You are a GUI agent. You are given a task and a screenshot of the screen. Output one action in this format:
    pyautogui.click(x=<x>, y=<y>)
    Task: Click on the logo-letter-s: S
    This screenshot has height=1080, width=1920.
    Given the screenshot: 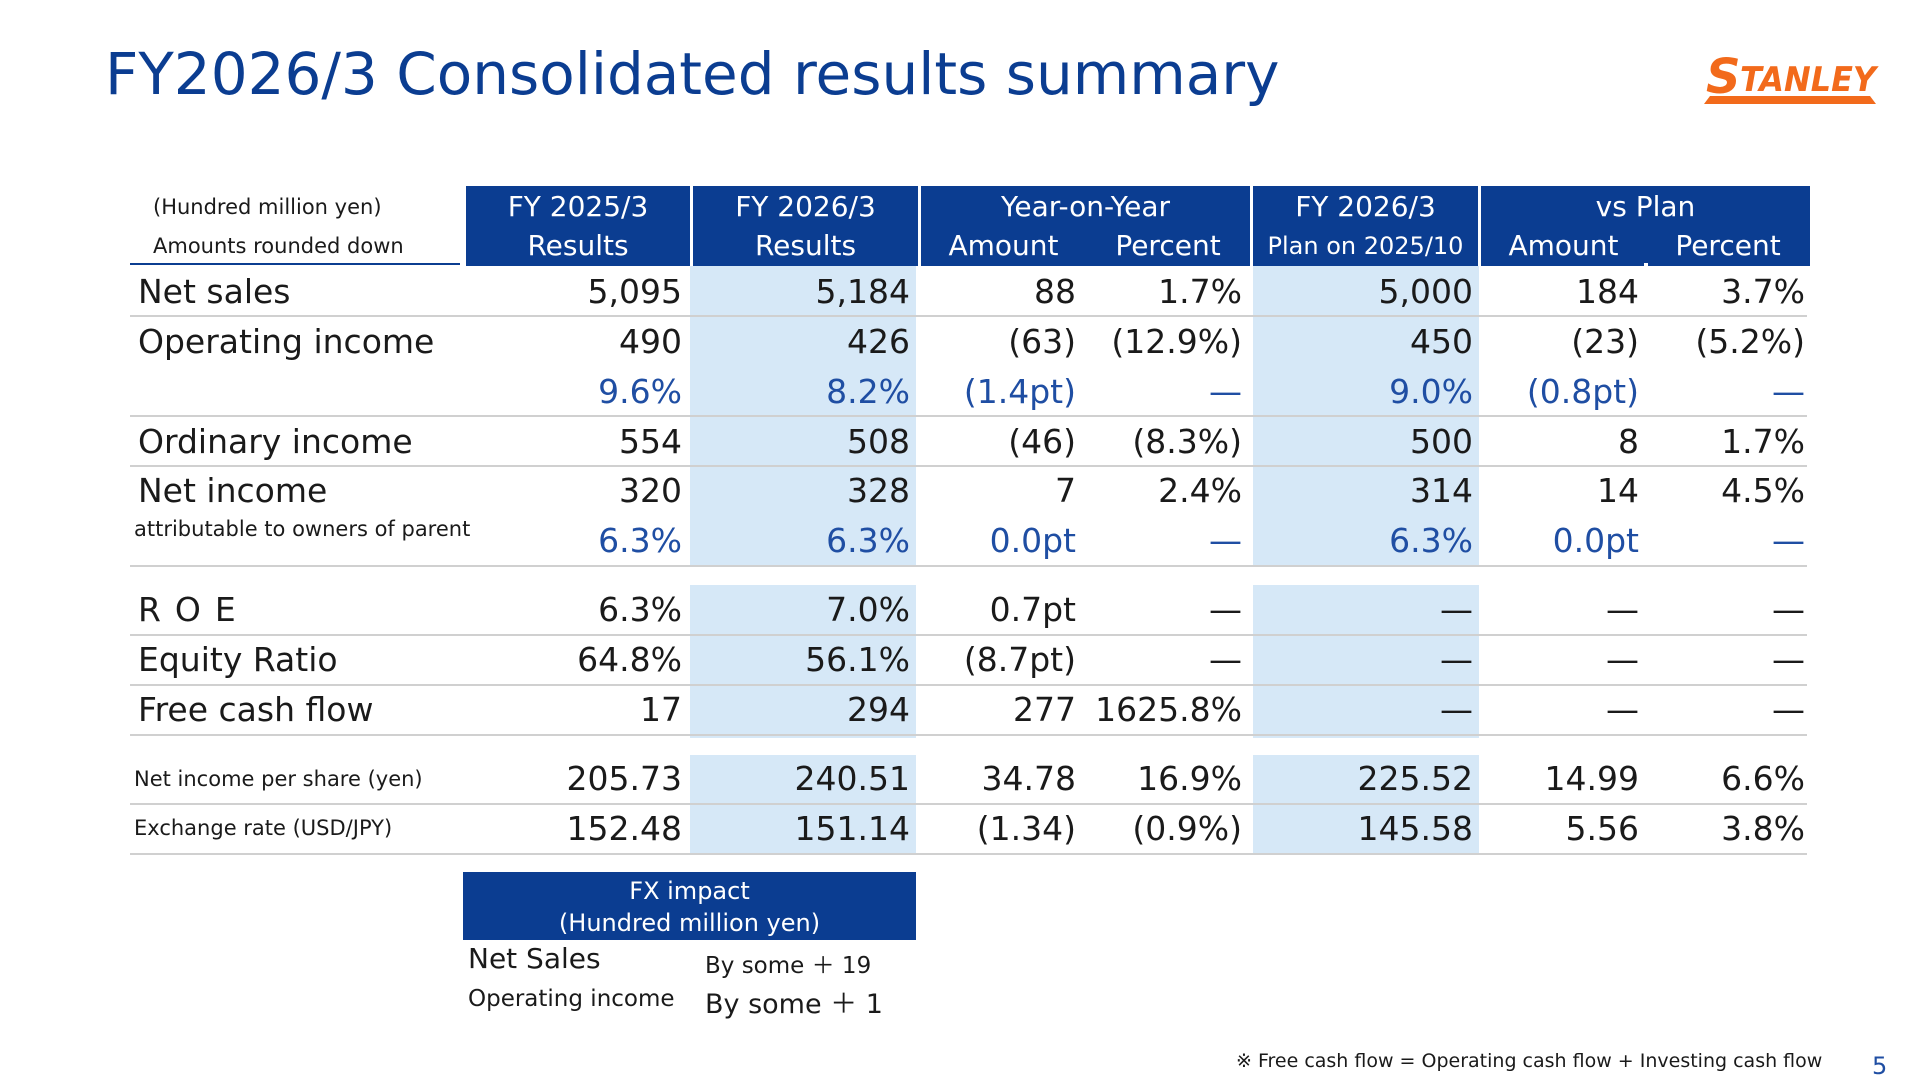 What is the action you would take?
    pyautogui.click(x=1723, y=77)
    